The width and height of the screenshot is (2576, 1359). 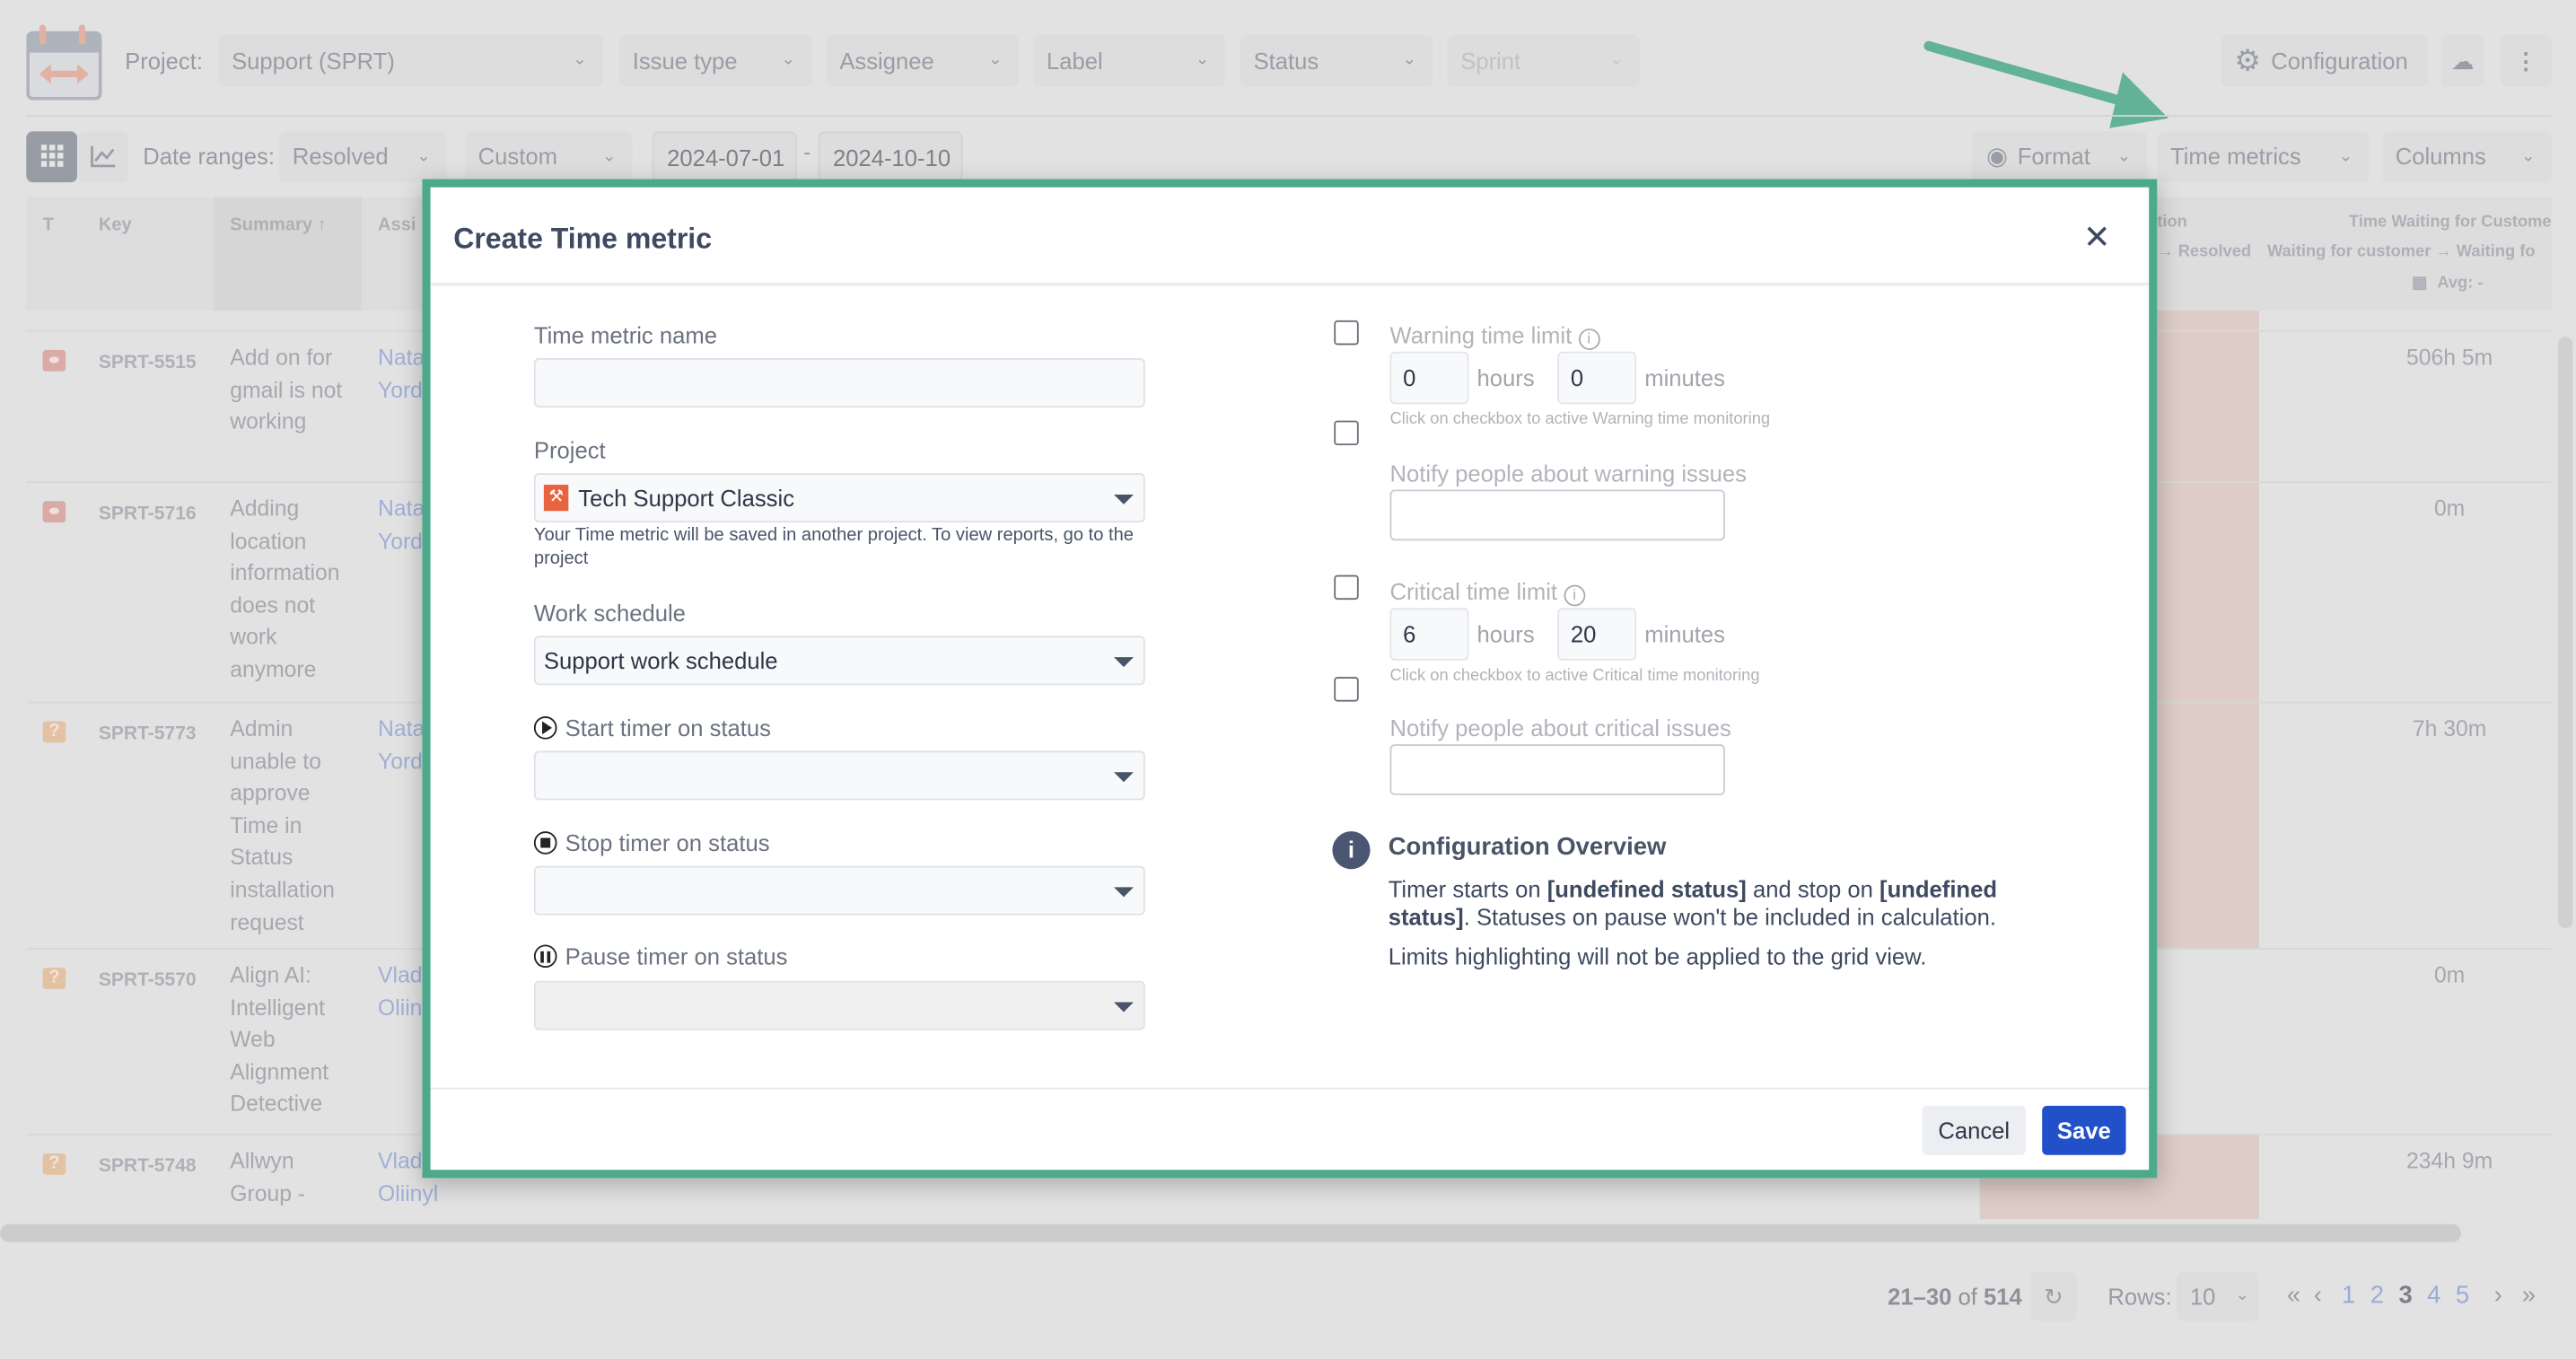 I want to click on notify-warning-input, so click(x=1557, y=515).